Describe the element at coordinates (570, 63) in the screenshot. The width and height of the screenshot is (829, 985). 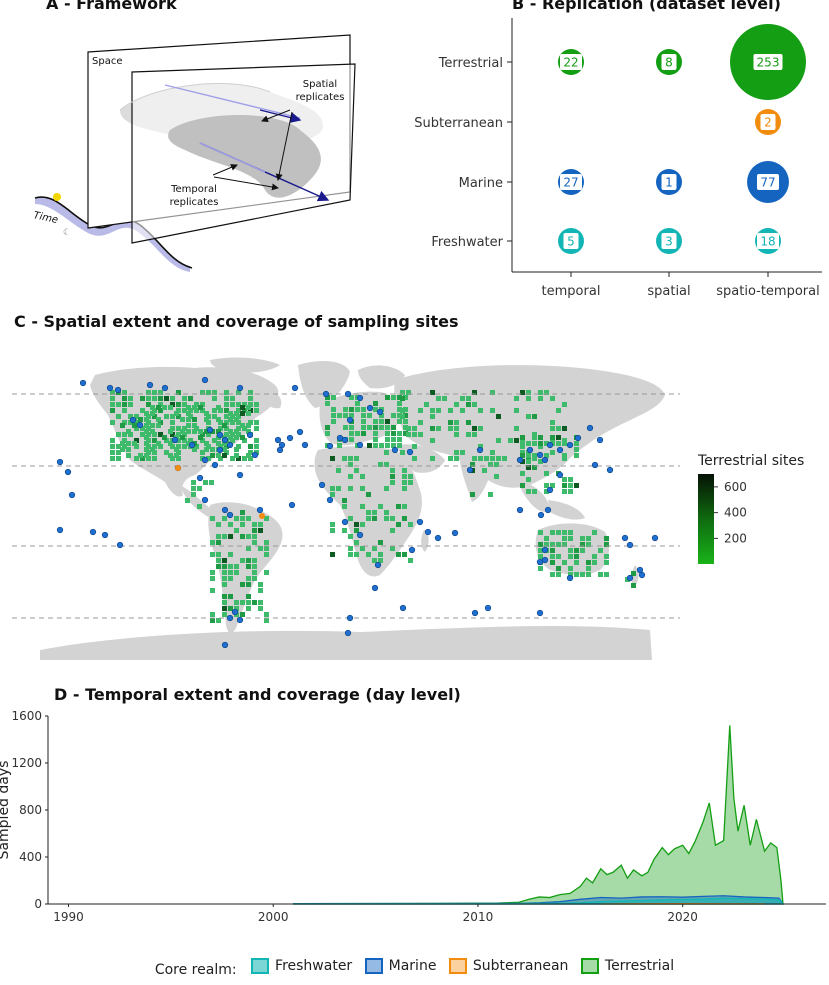
I see `bubble-value-label: 22` at that location.